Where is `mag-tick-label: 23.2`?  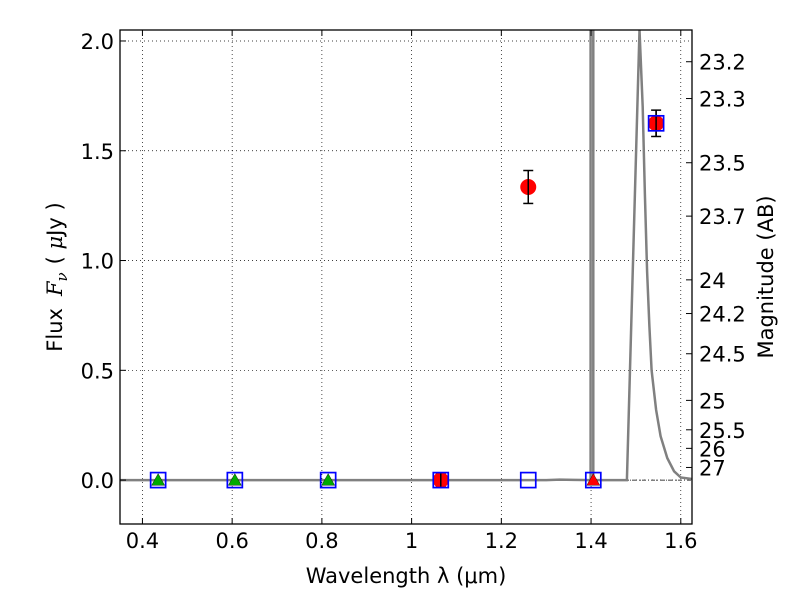 mag-tick-label: 23.2 is located at coordinates (722, 63).